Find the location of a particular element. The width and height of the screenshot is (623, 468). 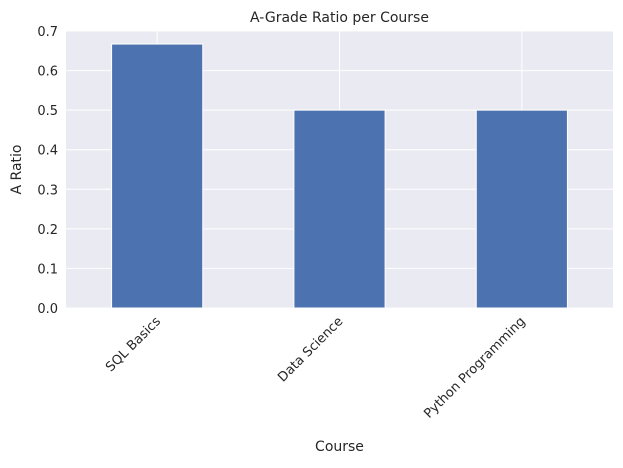

y-tick-label: 0.4 is located at coordinates (47, 151).